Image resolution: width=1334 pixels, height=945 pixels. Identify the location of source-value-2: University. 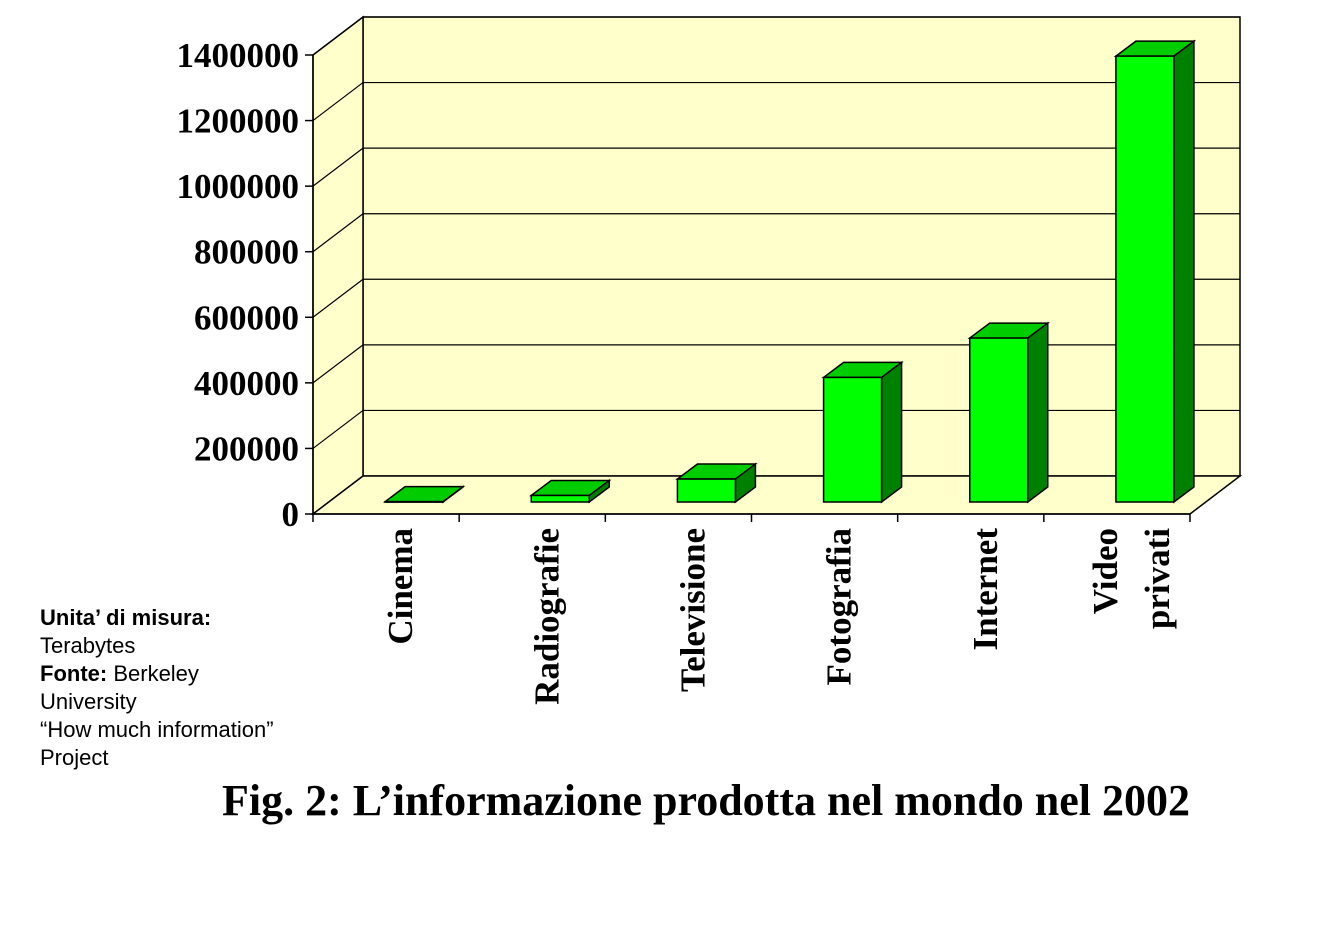
(88, 701).